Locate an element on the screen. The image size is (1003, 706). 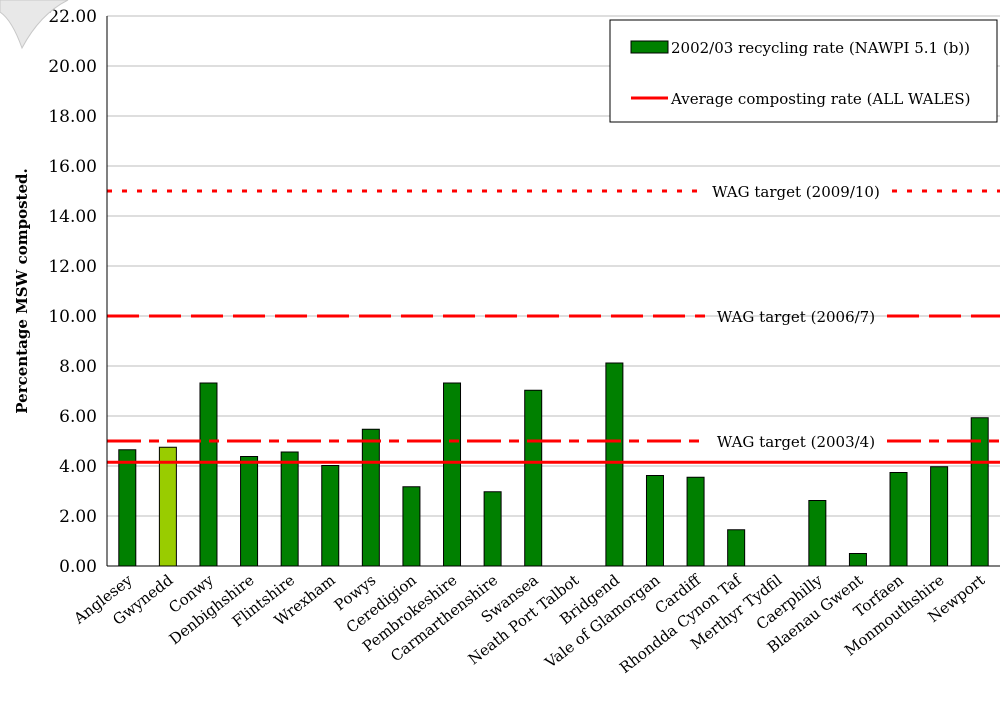
y-tick-label: 4.00 is located at coordinates (78, 467).